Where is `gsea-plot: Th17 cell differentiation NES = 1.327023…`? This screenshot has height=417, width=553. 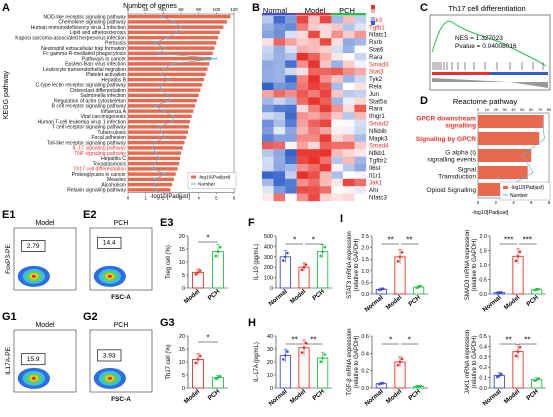 gsea-plot: Th17 cell differentiation NES = 1.327023… is located at coordinates (490, 47).